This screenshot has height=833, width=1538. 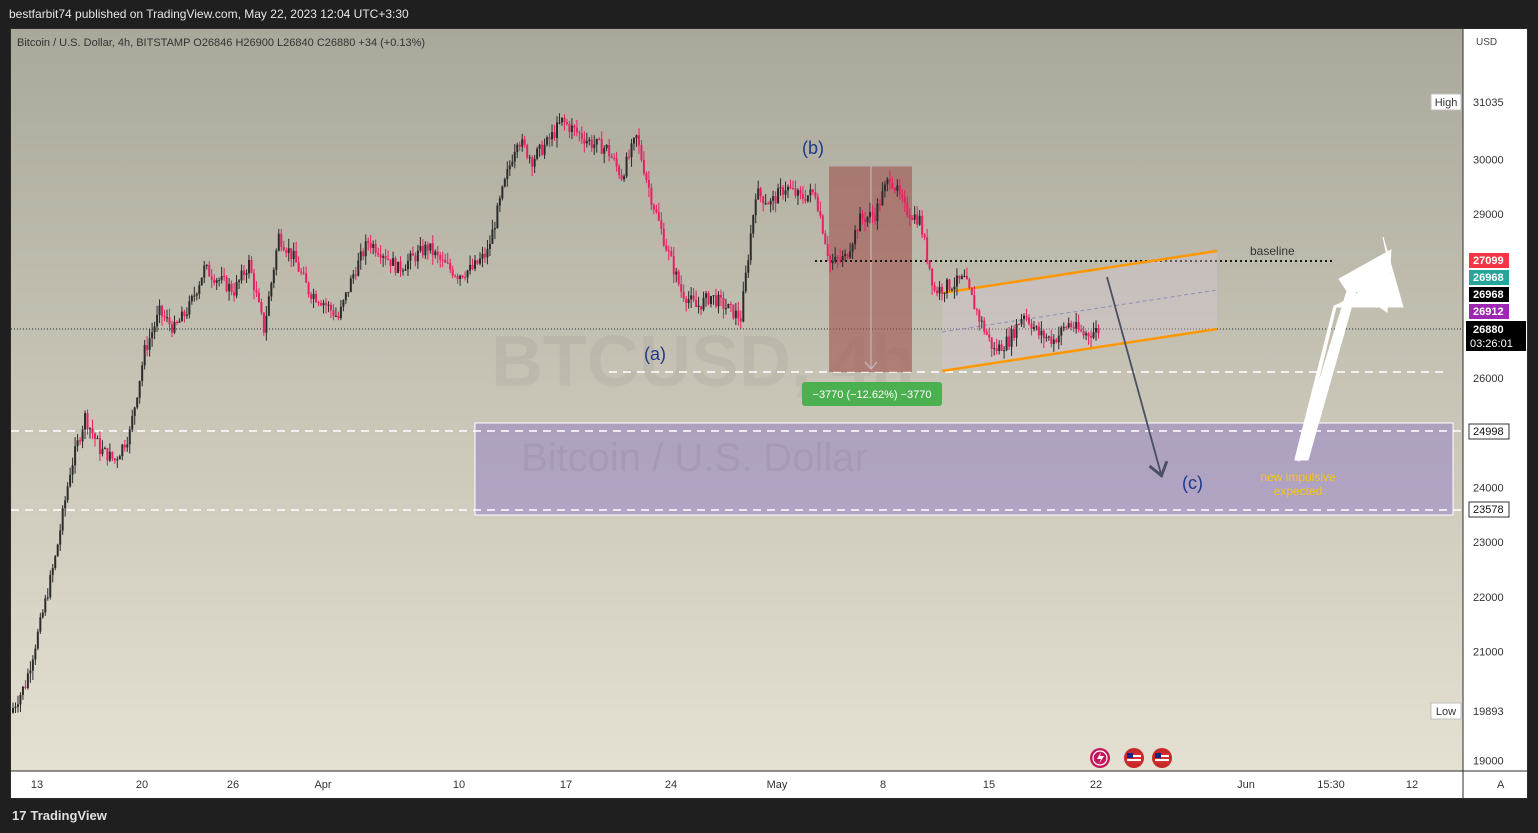 What do you see at coordinates (1131, 758) in the screenshot?
I see `event-icons` at bounding box center [1131, 758].